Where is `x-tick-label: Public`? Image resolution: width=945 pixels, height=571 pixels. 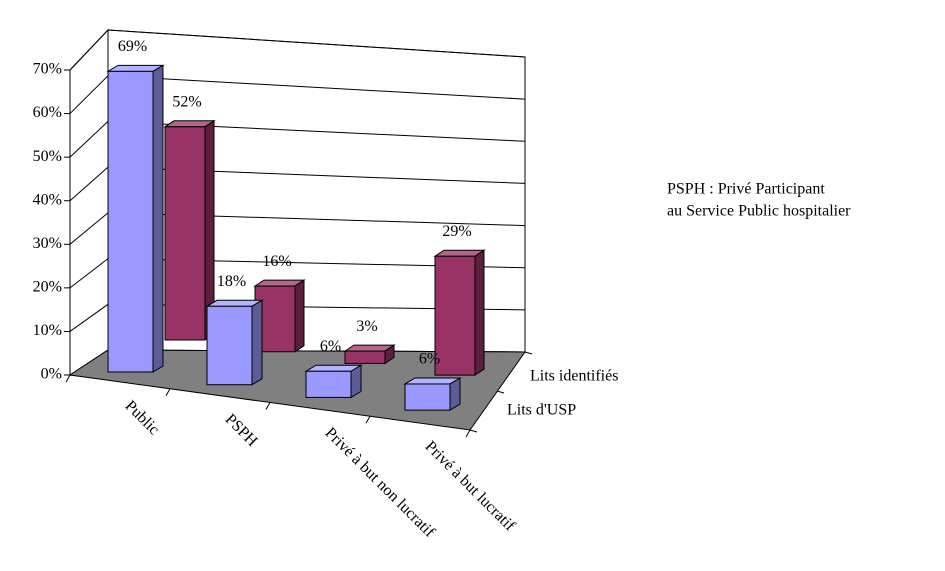
x-tick-label: Public is located at coordinates (142, 417).